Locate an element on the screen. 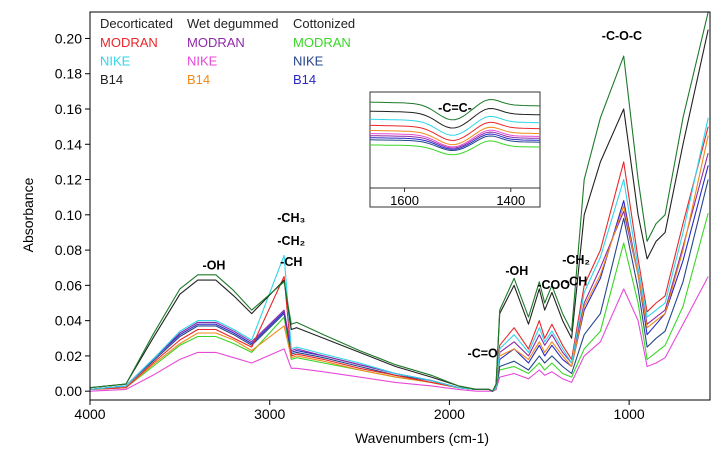  y-tick-label: 0.18 is located at coordinates (68, 74).